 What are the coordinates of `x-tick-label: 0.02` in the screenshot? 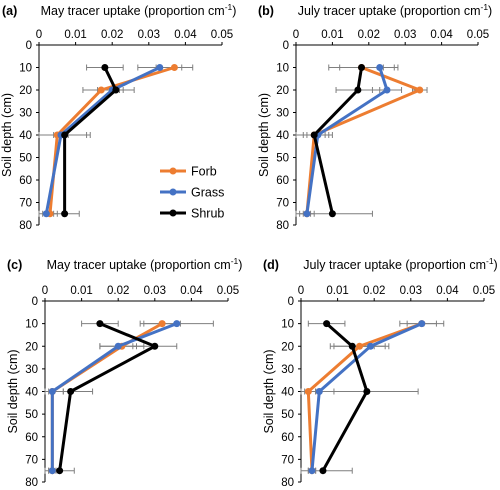 It's located at (369, 35).